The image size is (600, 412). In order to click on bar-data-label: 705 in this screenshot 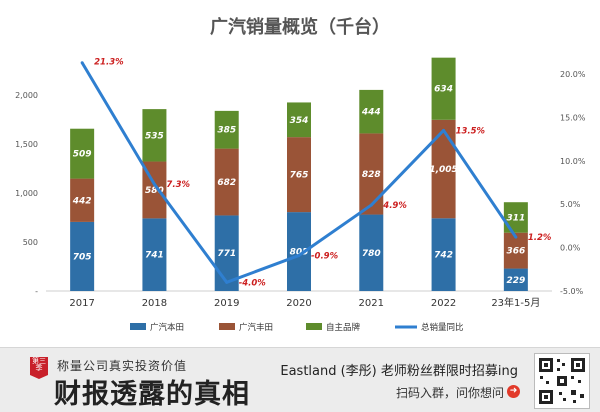, I will do `click(82, 257)`.